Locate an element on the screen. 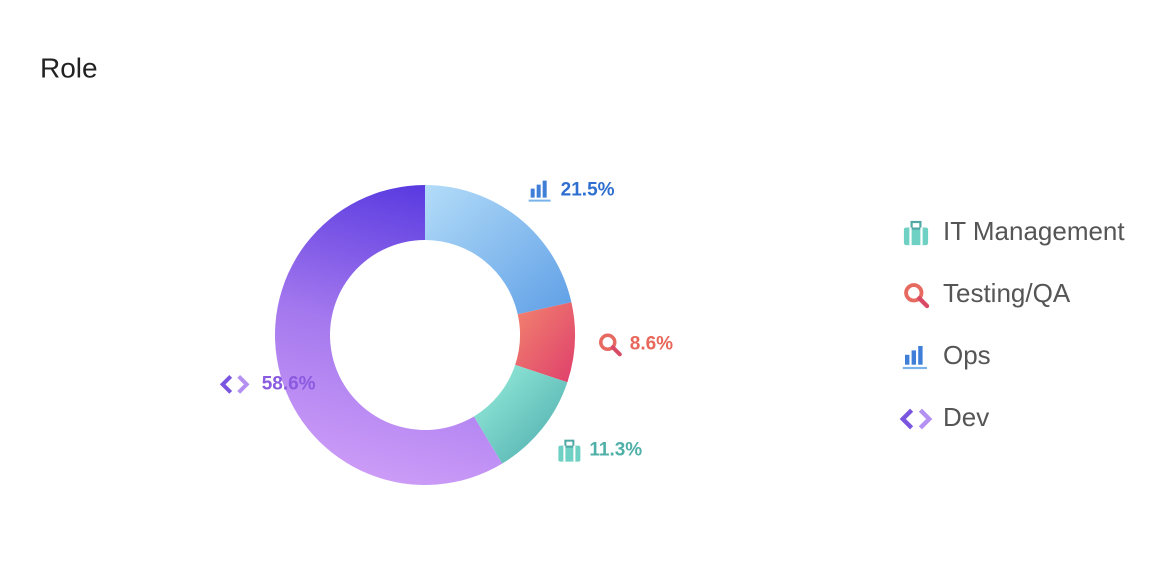  legend-label: IT Management is located at coordinates (1034, 231).